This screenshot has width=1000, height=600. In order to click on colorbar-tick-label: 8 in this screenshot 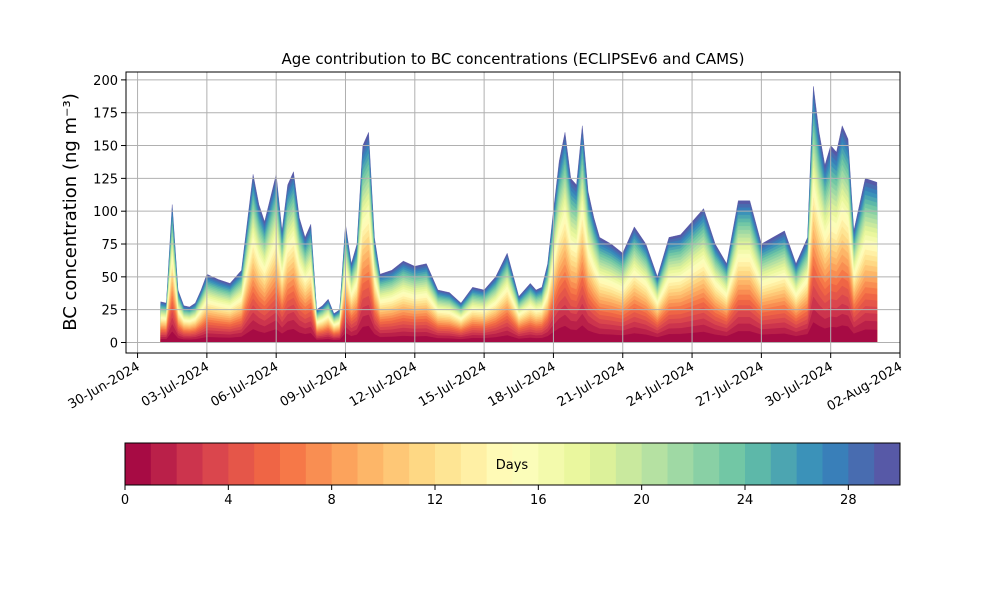, I will do `click(332, 500)`.